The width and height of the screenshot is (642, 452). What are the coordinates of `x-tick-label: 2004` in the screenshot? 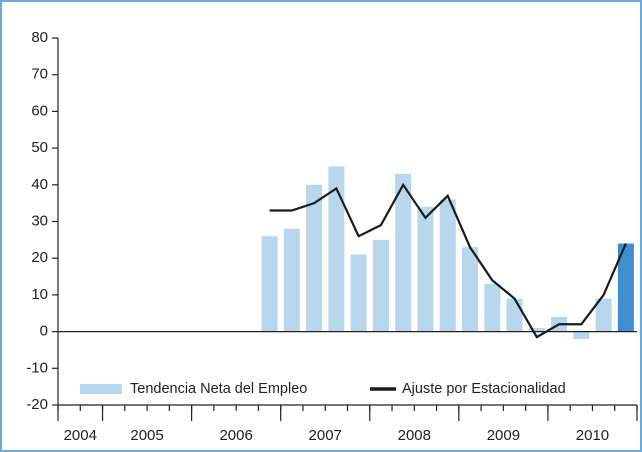 It's located at (80, 435).